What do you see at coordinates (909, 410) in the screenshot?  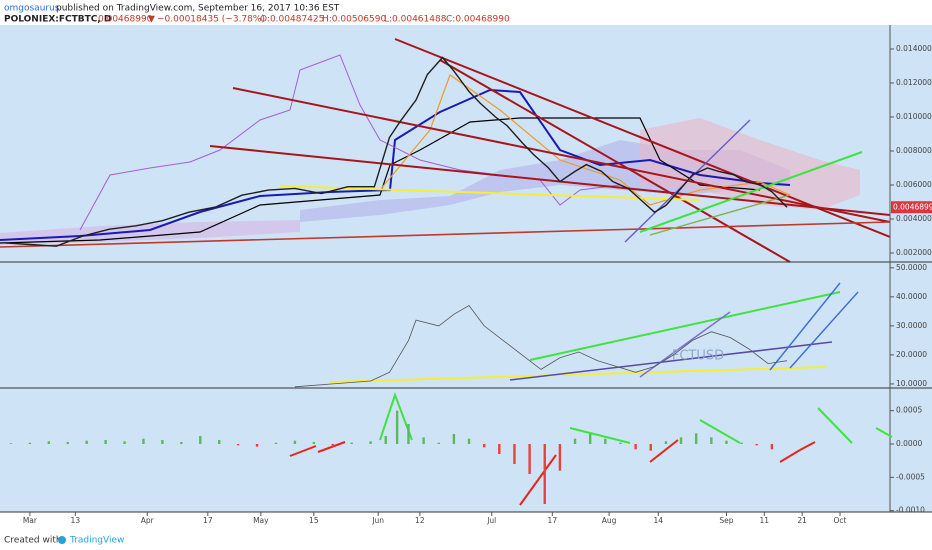 I see `y-tick-label: 0.0005` at bounding box center [909, 410].